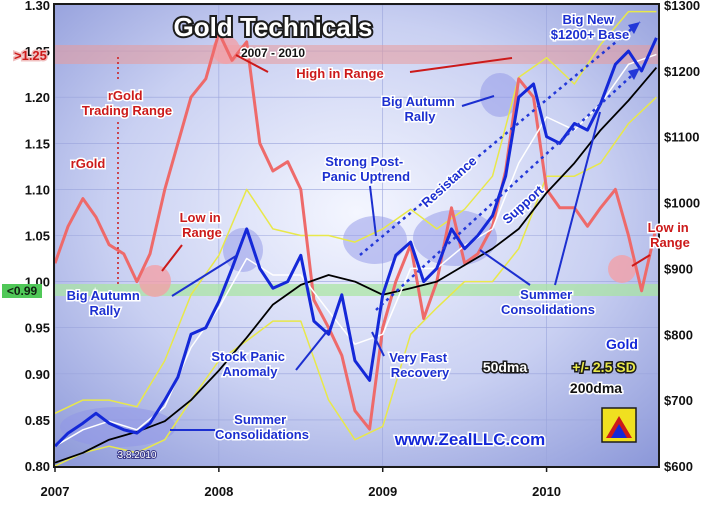  I want to click on annotation-high-in-range: High in Range, so click(339, 73).